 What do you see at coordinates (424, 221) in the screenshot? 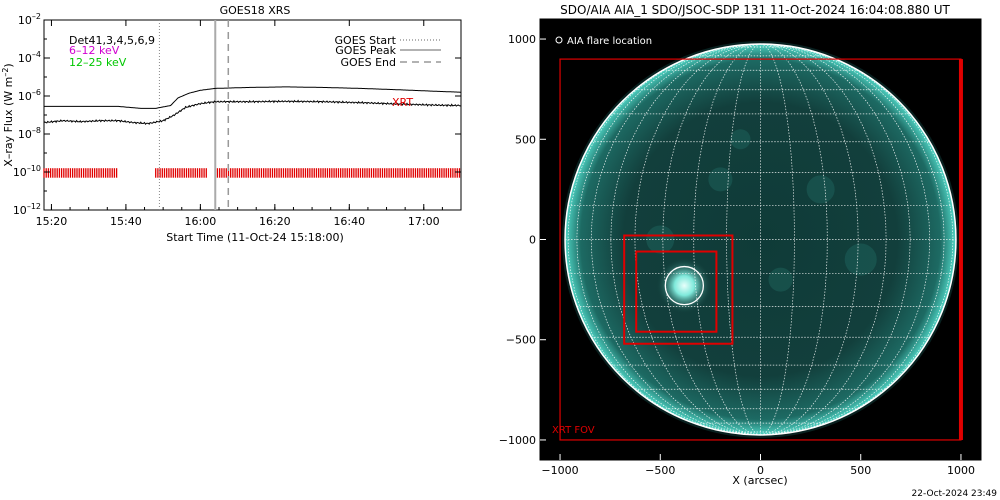
I see `goes-x-tick-label: 17:00` at bounding box center [424, 221].